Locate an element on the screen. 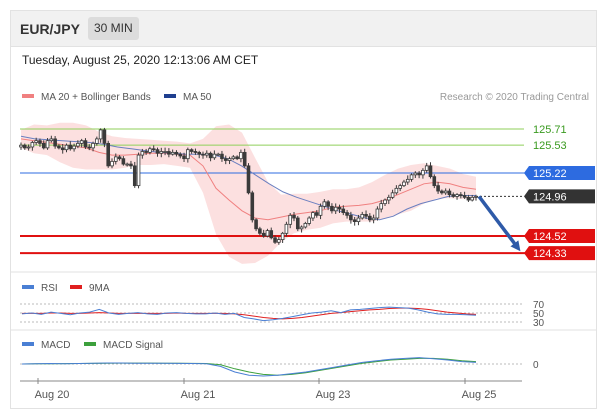 This screenshot has height=415, width=603. rsi-line is located at coordinates (249, 314).